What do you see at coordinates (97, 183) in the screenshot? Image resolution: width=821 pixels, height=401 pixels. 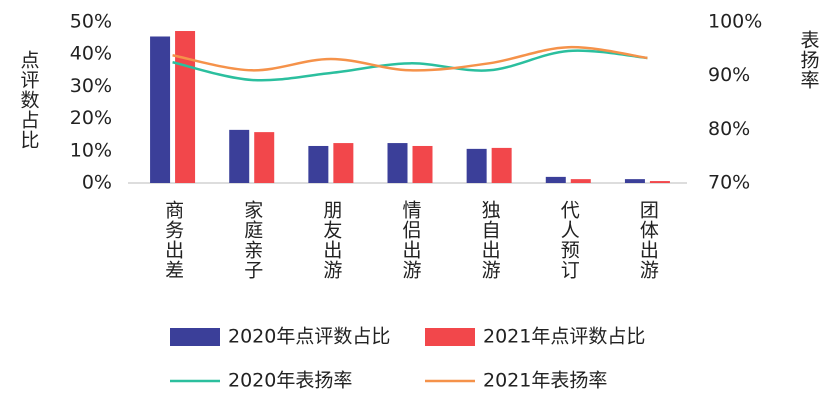 I see `y-tick-label: 0%` at bounding box center [97, 183].